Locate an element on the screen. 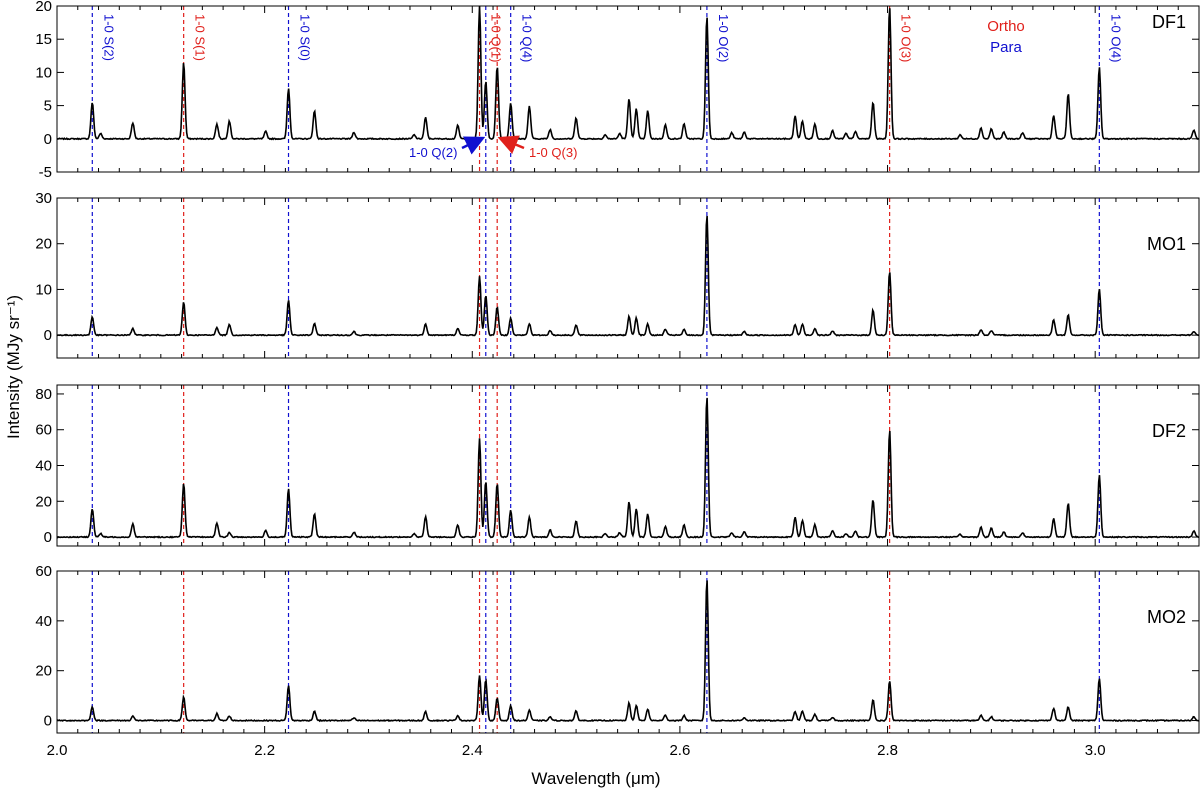 The image size is (1200, 802). legend-entry-para: Para is located at coordinates (1006, 47).